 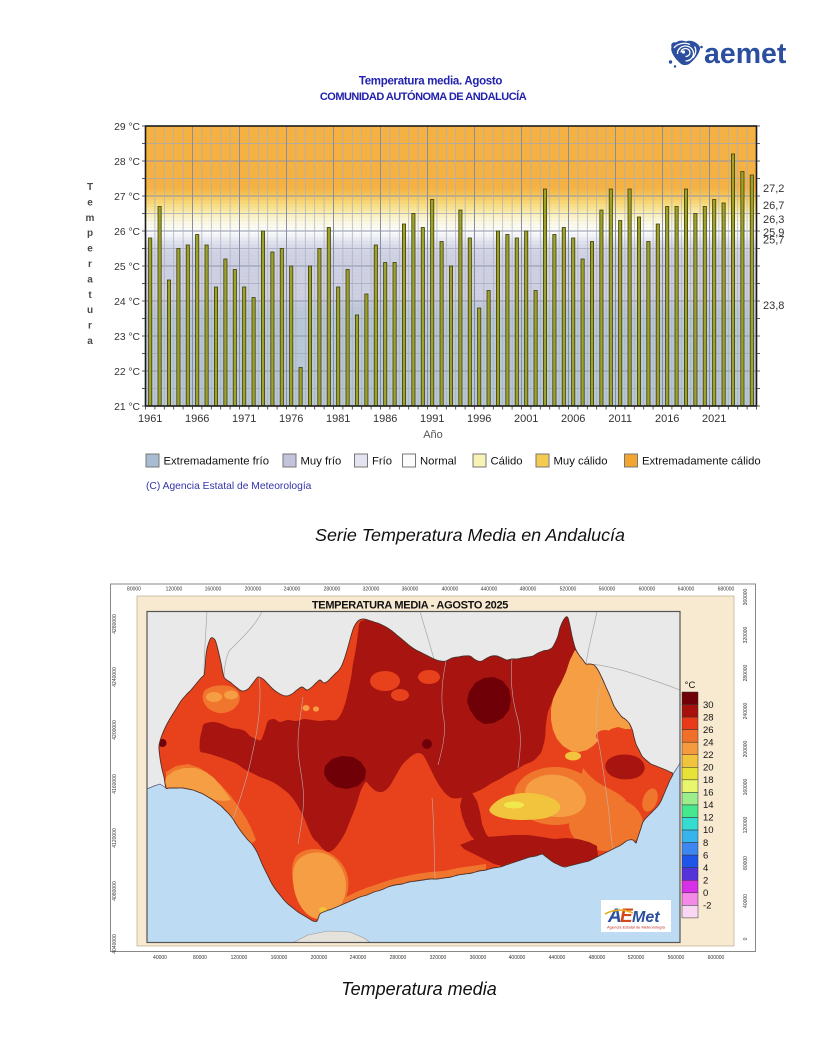 I want to click on svg-text: 23 °C, so click(x=127, y=337).